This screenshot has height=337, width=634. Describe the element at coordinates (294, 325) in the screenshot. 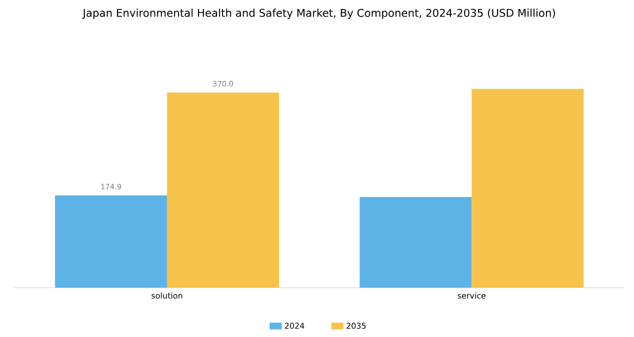

I see `legend-label: 2024` at that location.